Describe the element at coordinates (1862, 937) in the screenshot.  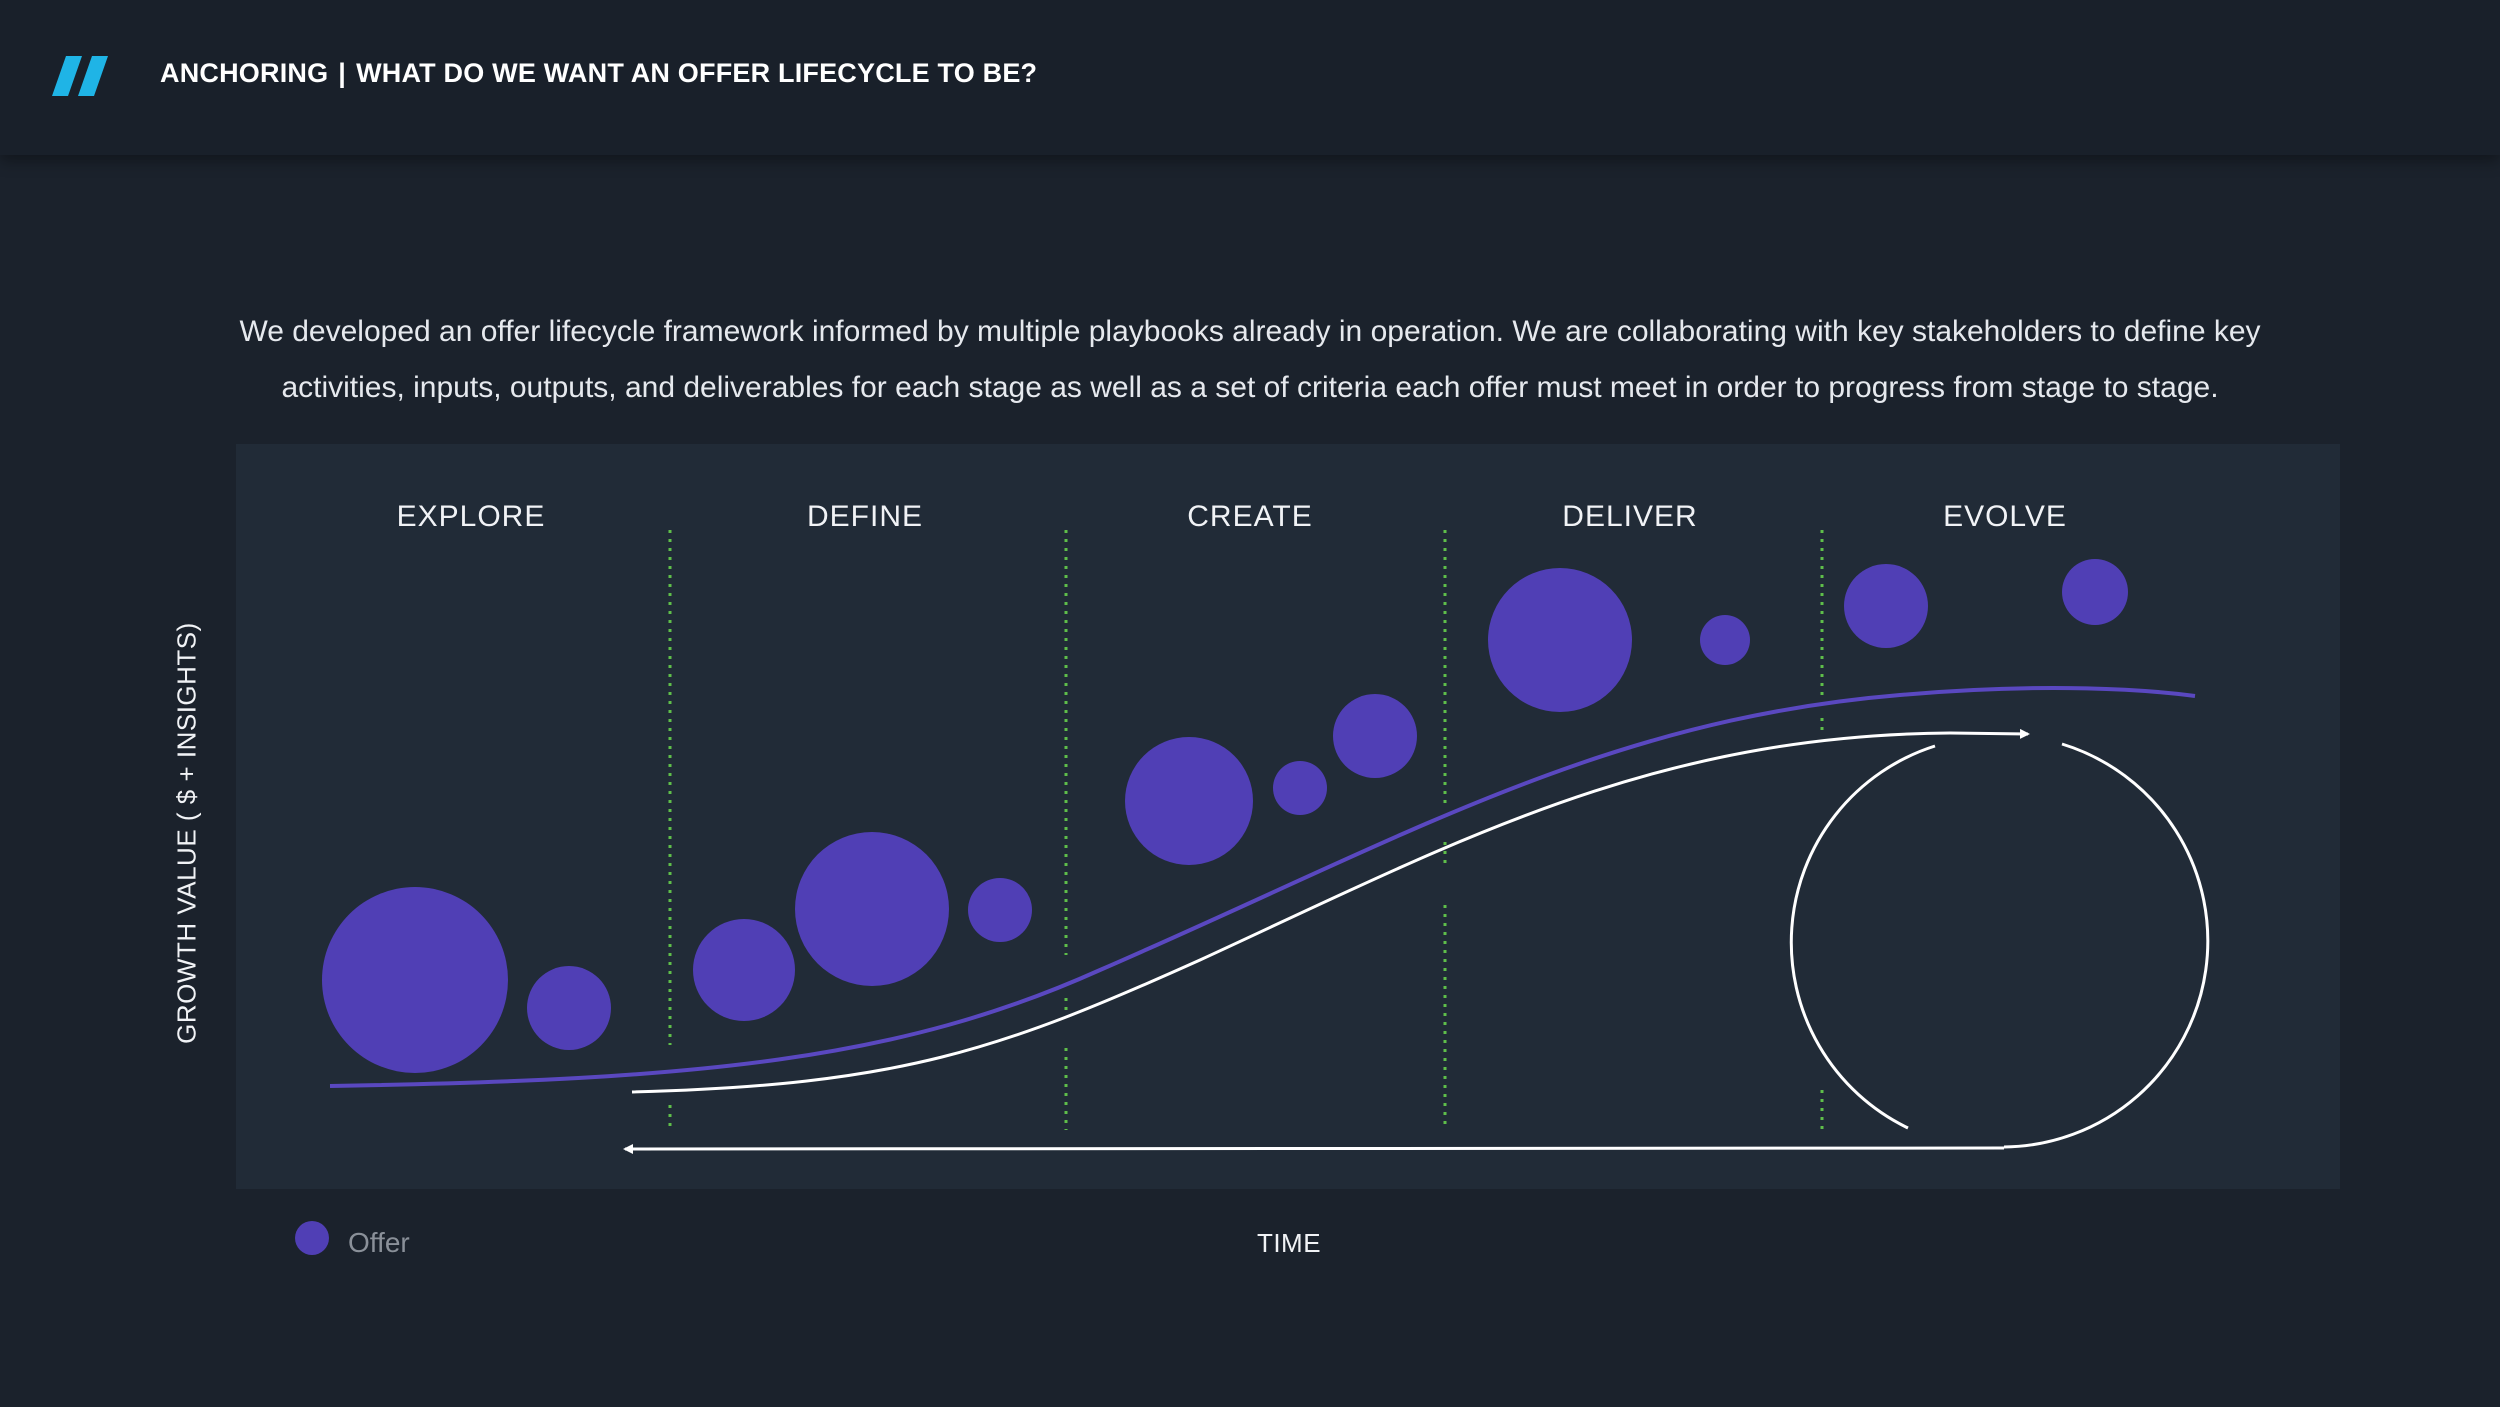
I see `evolve-loop-left` at that location.